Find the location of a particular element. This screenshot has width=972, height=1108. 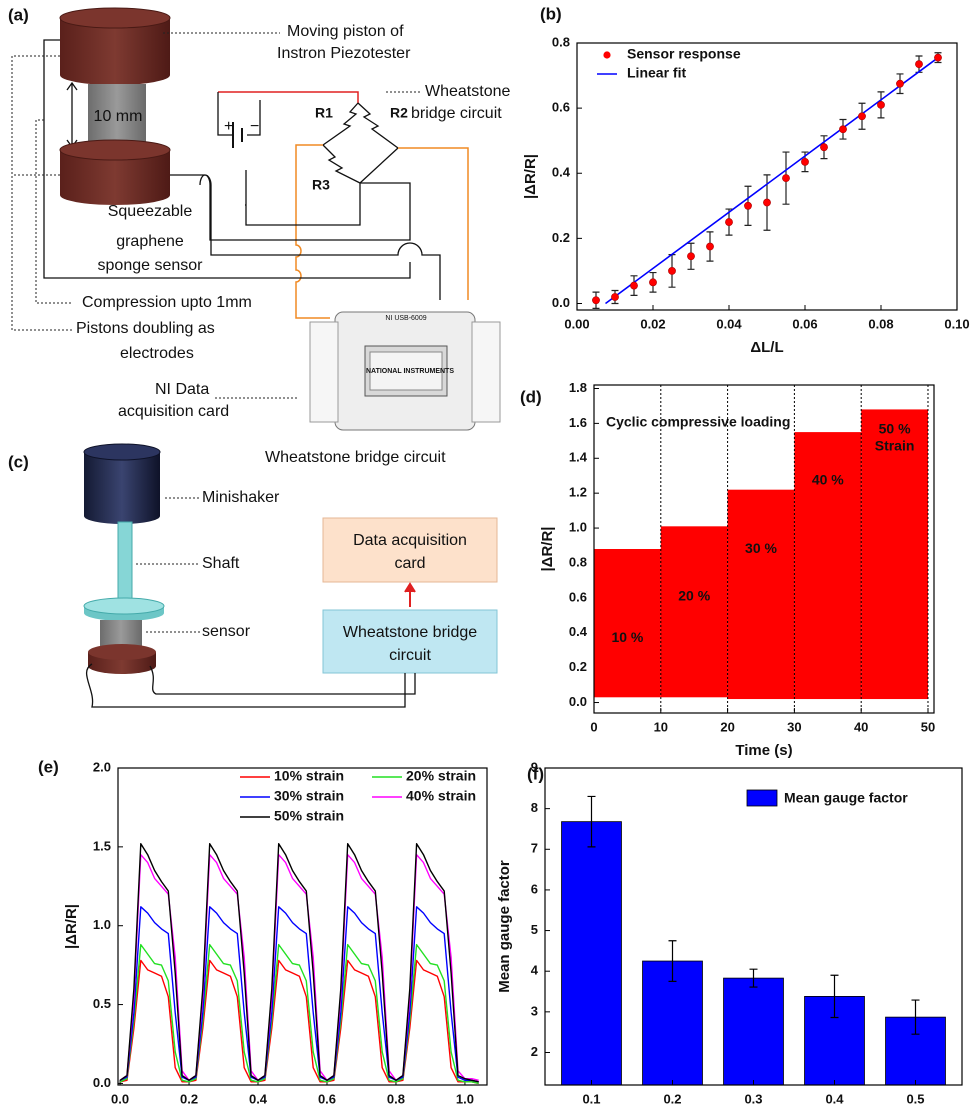

sensor-block is located at coordinates (117, 117).